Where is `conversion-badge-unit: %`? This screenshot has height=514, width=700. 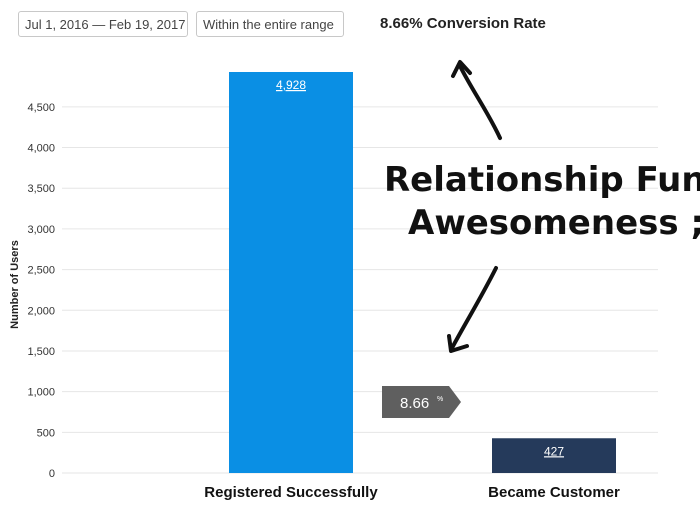
conversion-badge-unit: % is located at coordinates (440, 399).